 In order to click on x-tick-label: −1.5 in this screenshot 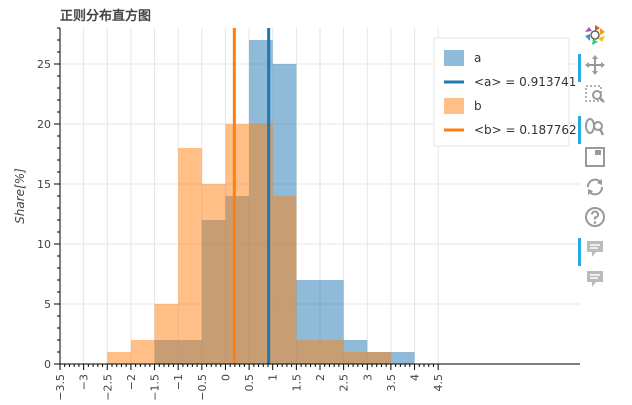, I will do `click(155, 387)`.